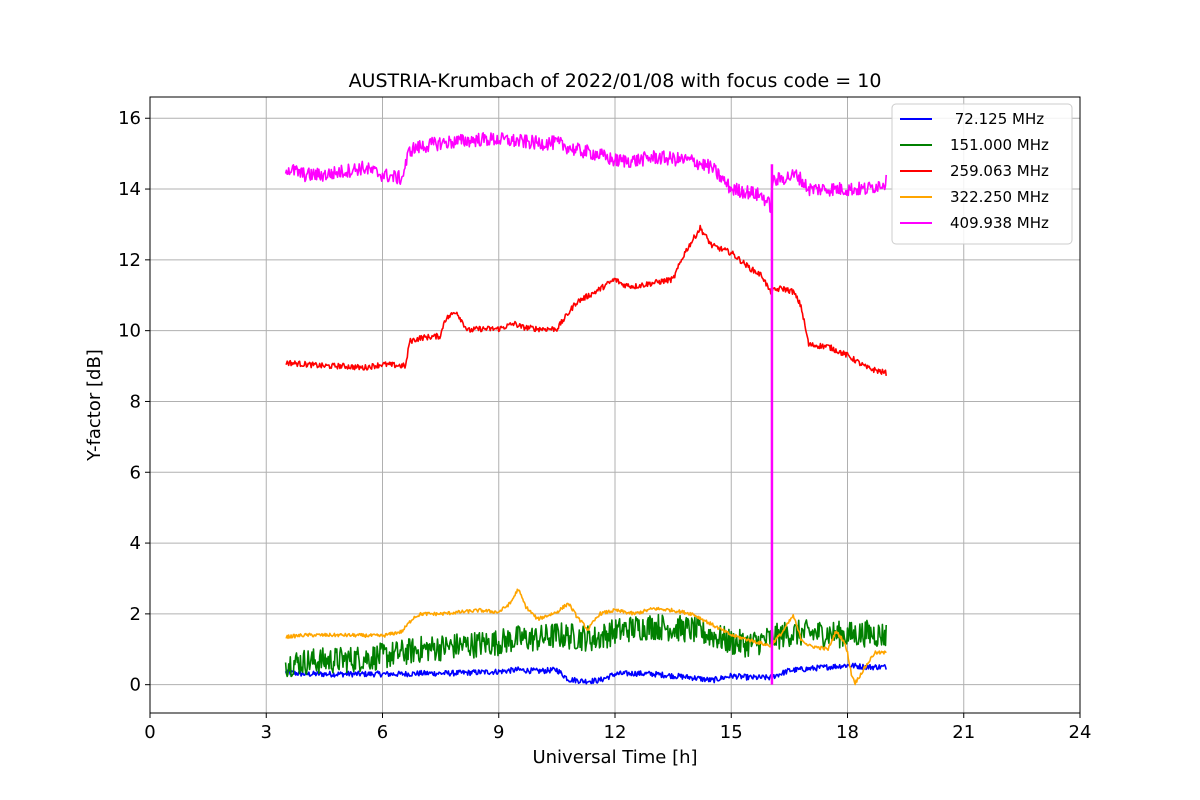 The height and width of the screenshot is (800, 1200). What do you see at coordinates (999, 197) in the screenshot?
I see `legend-label: 322.250 MHz` at bounding box center [999, 197].